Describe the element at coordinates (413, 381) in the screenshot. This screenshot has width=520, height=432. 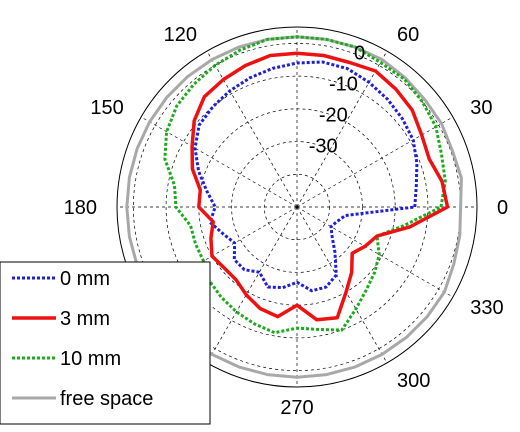
I see `angle-tick-label: 300` at that location.